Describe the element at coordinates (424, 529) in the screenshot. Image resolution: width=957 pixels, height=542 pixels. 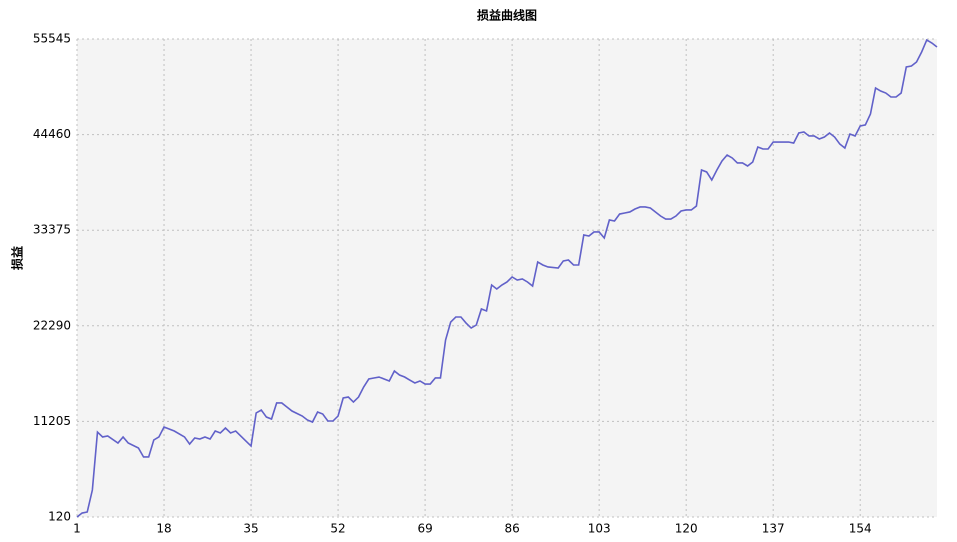
I see `x-tick-label: 69` at that location.